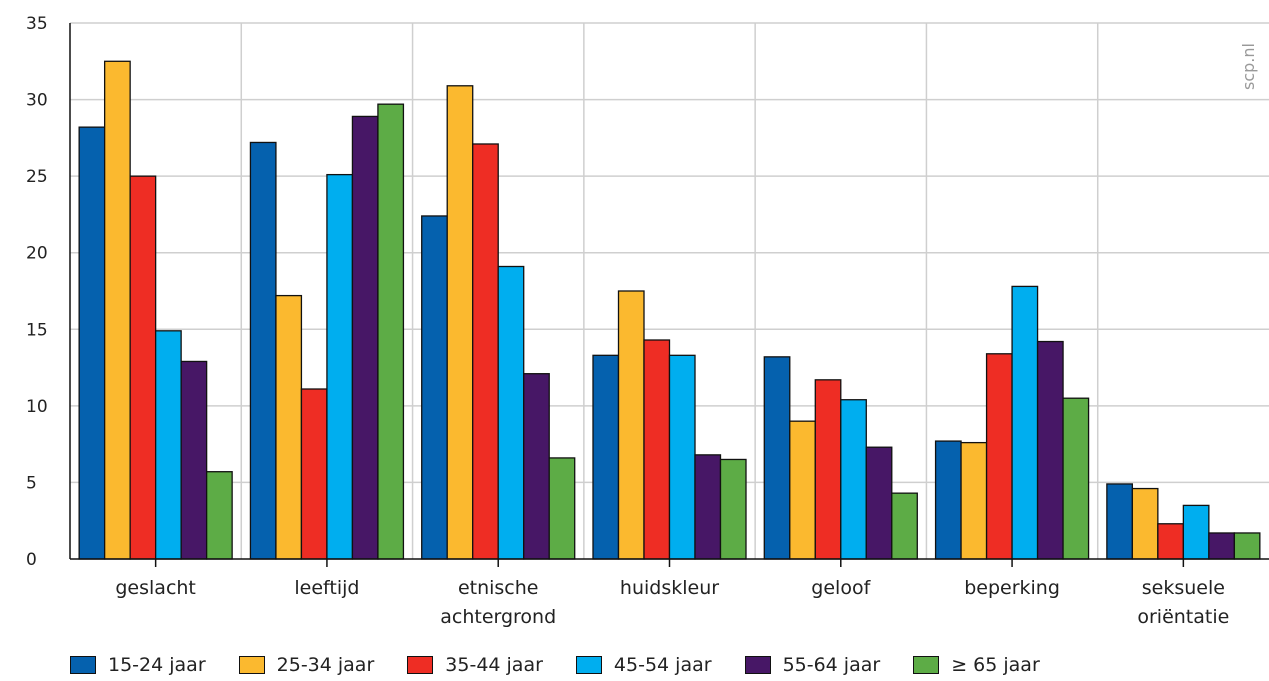  I want to click on category-label: seksuele, so click(1183, 588).